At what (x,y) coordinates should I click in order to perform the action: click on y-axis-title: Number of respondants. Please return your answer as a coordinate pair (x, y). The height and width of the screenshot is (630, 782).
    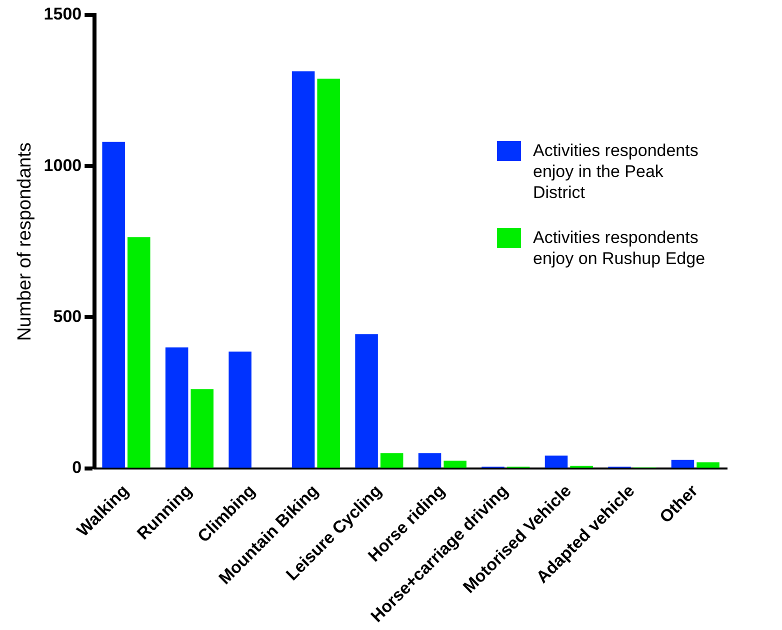
    Looking at the image, I should click on (25, 241).